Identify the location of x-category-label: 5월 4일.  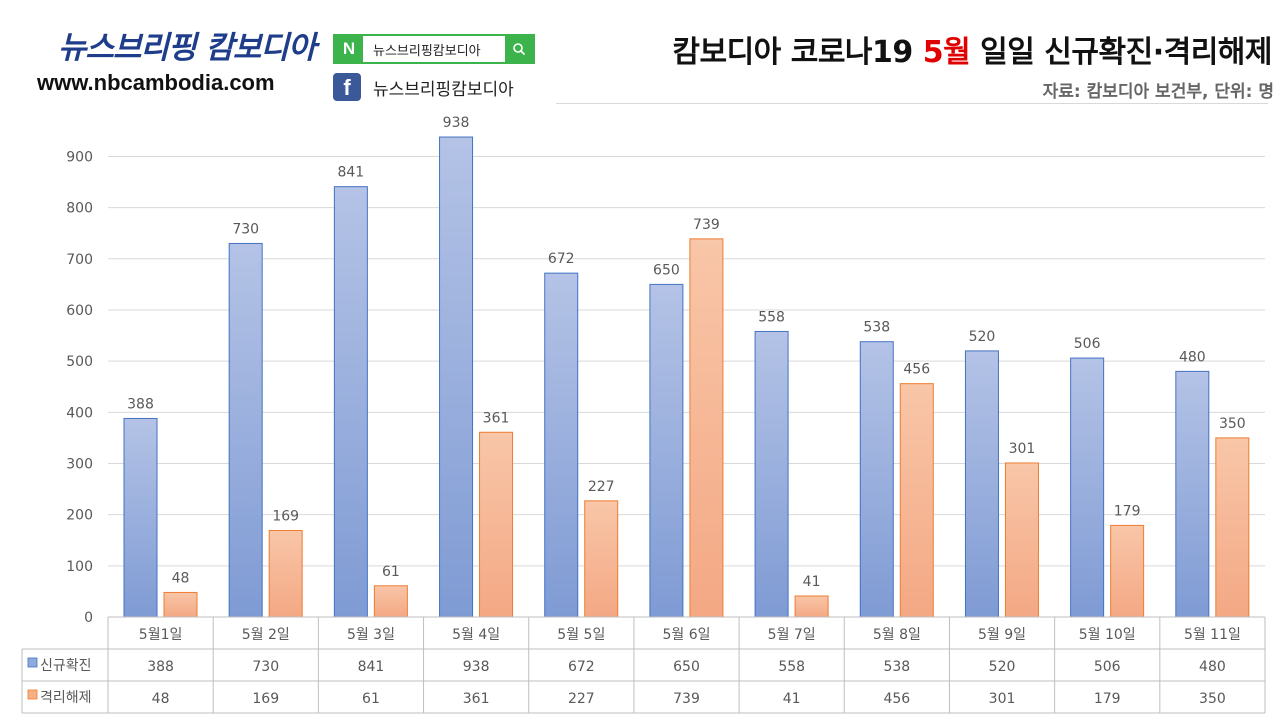
(476, 635).